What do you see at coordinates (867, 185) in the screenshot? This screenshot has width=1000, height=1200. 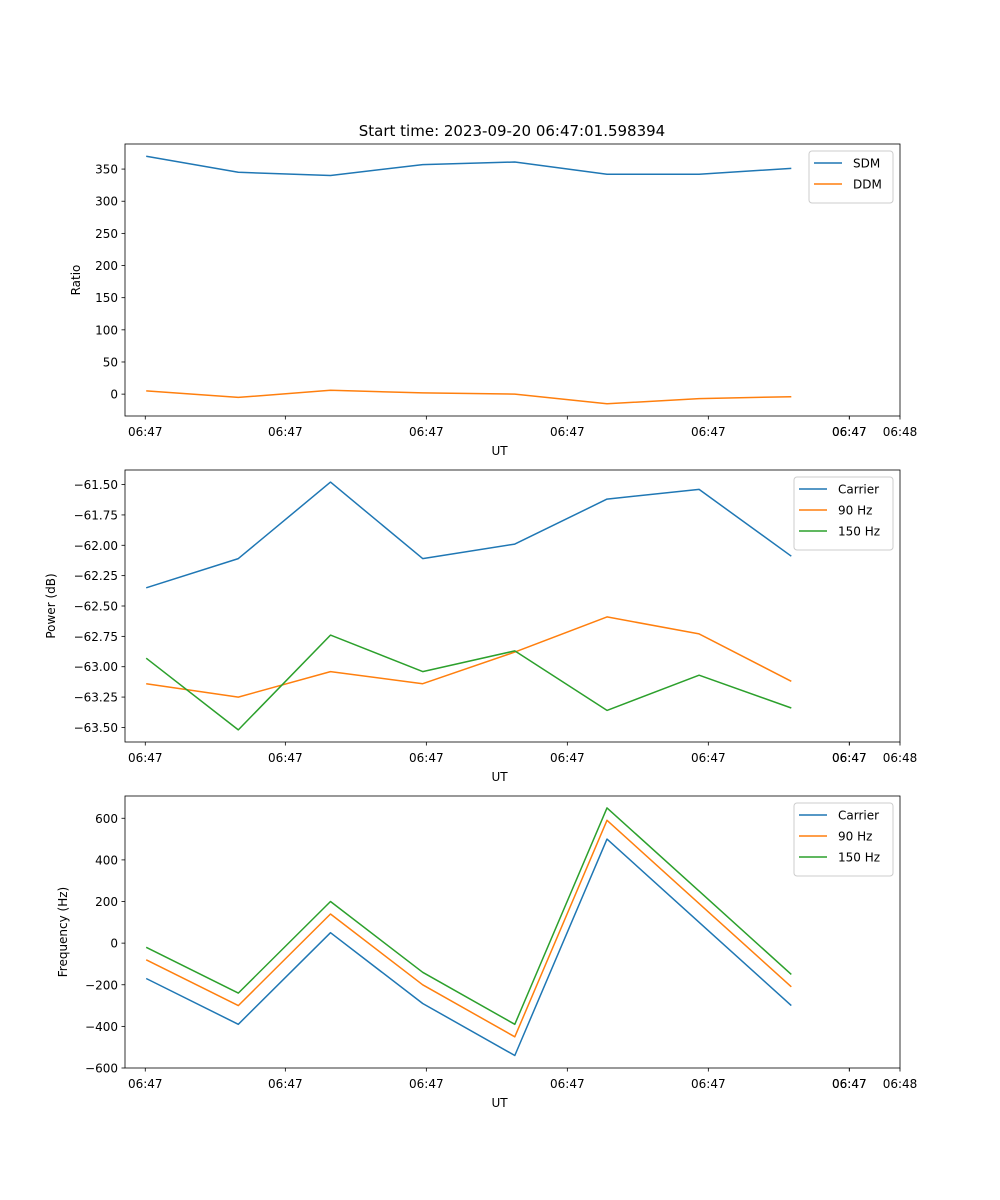 I see `legend-label: DDM` at bounding box center [867, 185].